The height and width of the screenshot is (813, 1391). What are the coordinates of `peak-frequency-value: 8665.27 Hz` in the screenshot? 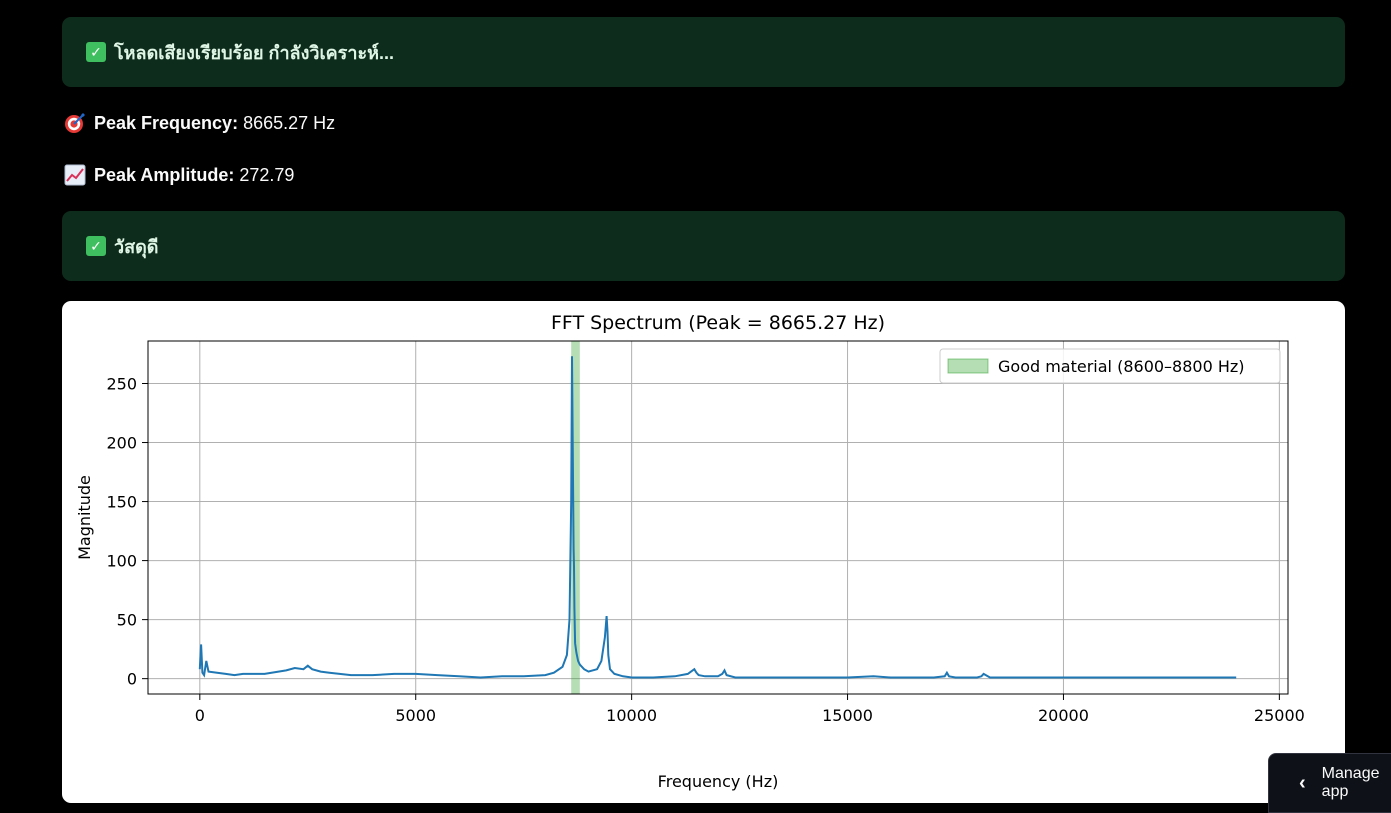 It's located at (289, 122).